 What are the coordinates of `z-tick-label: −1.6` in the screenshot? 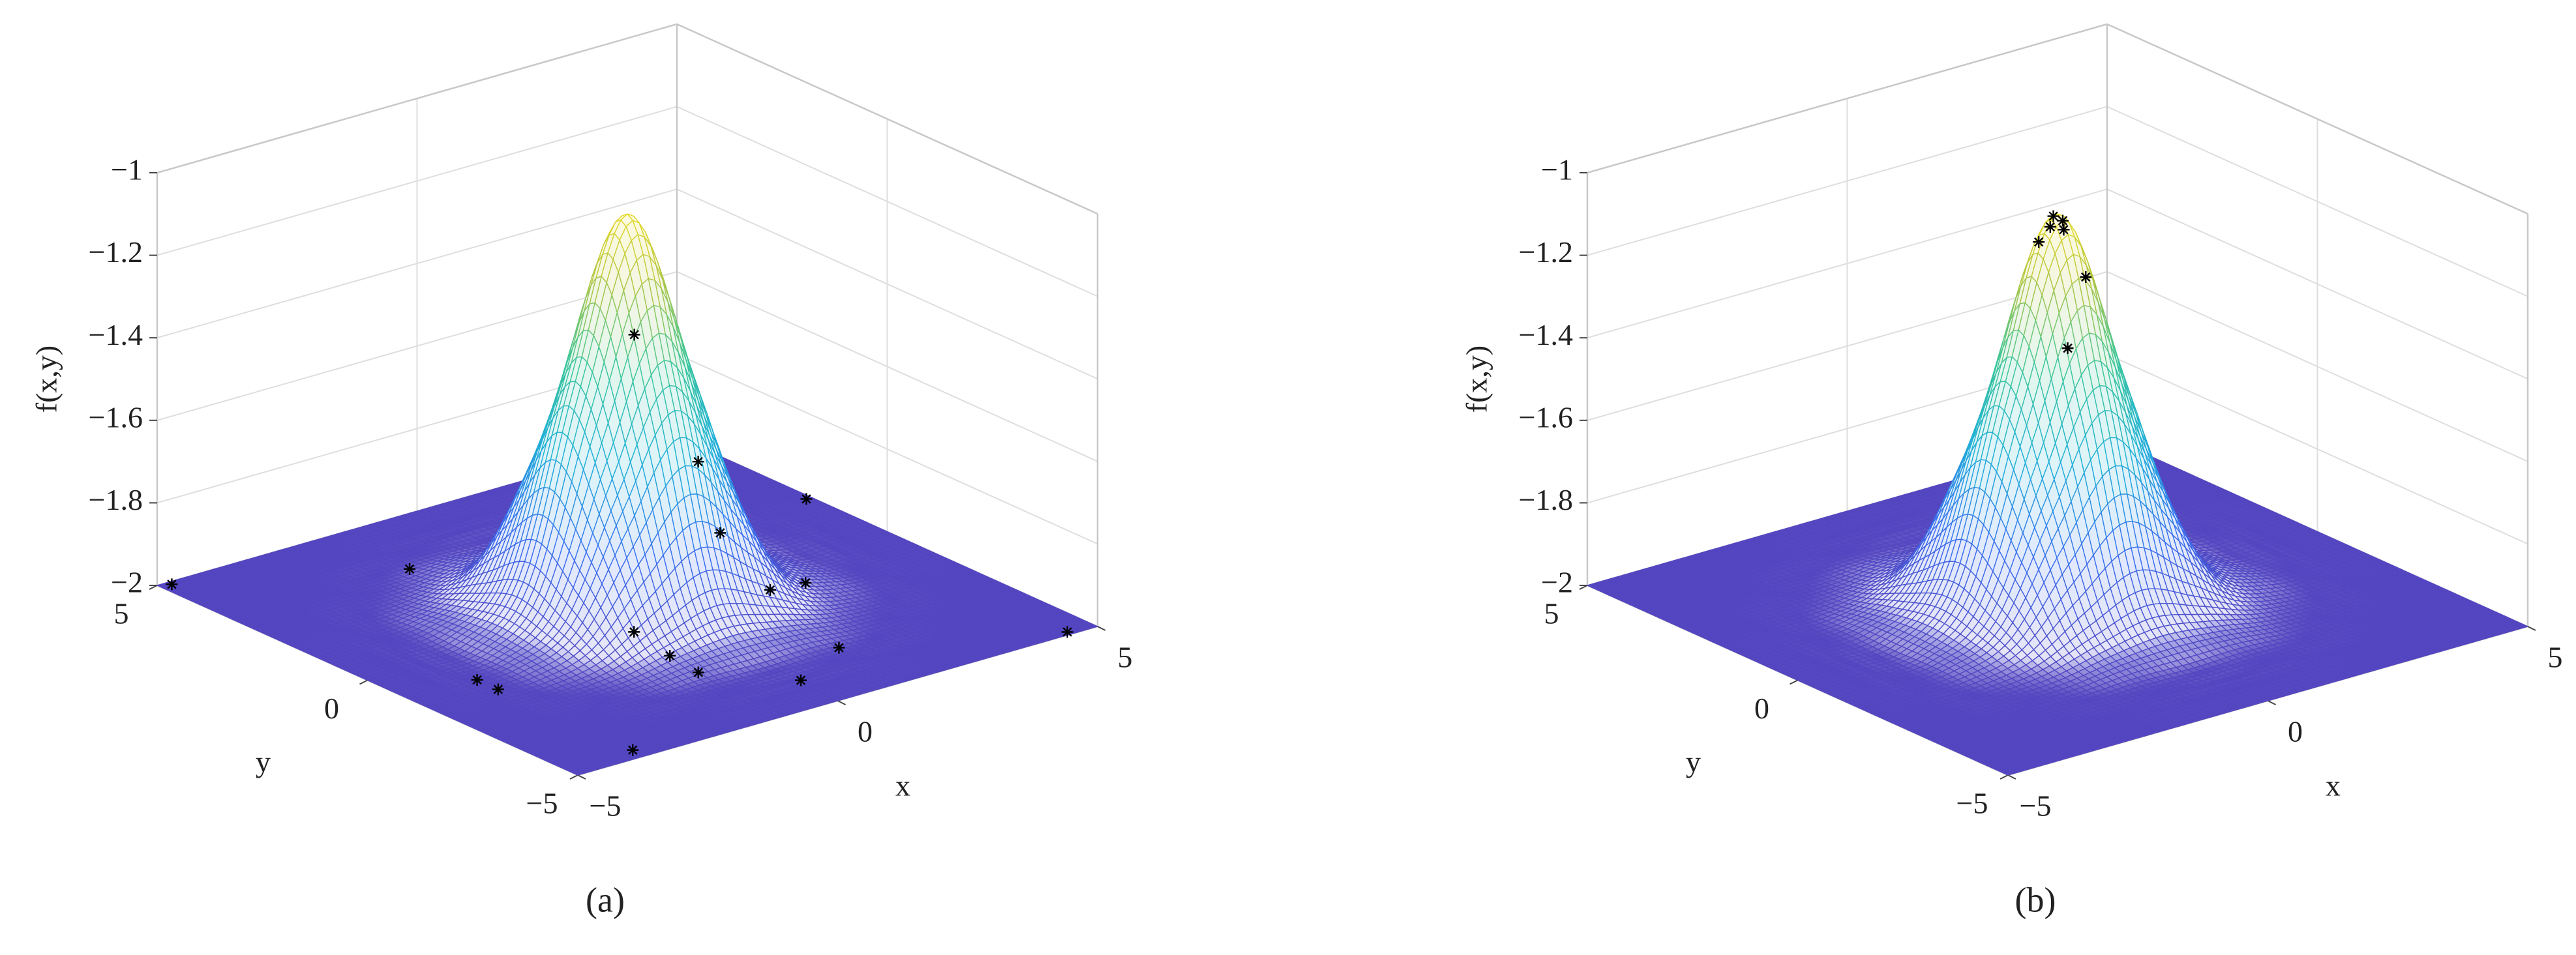 It's located at (116, 416).